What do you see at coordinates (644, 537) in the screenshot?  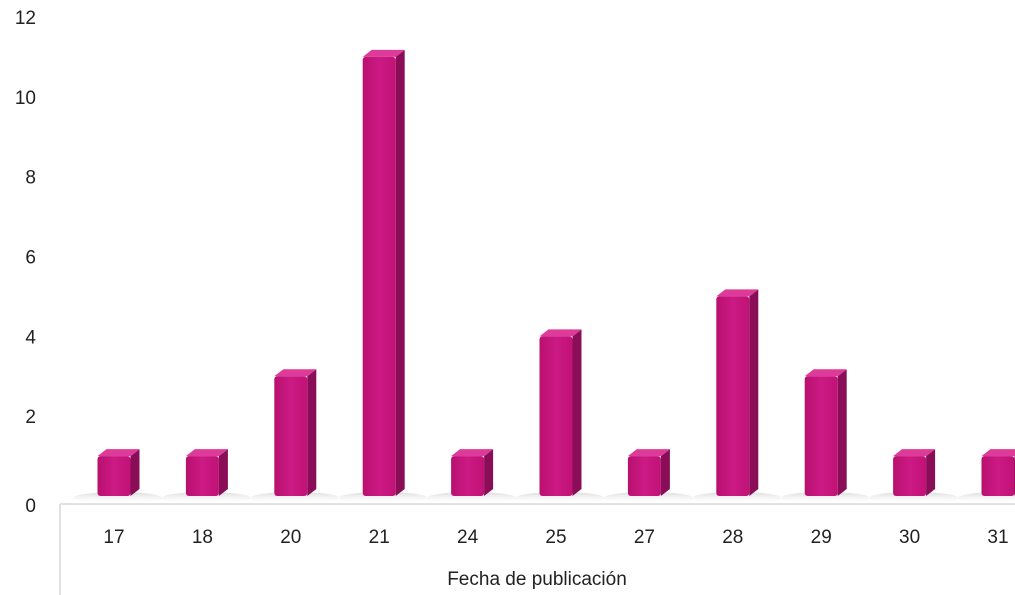 I see `x-tick-label: 27` at bounding box center [644, 537].